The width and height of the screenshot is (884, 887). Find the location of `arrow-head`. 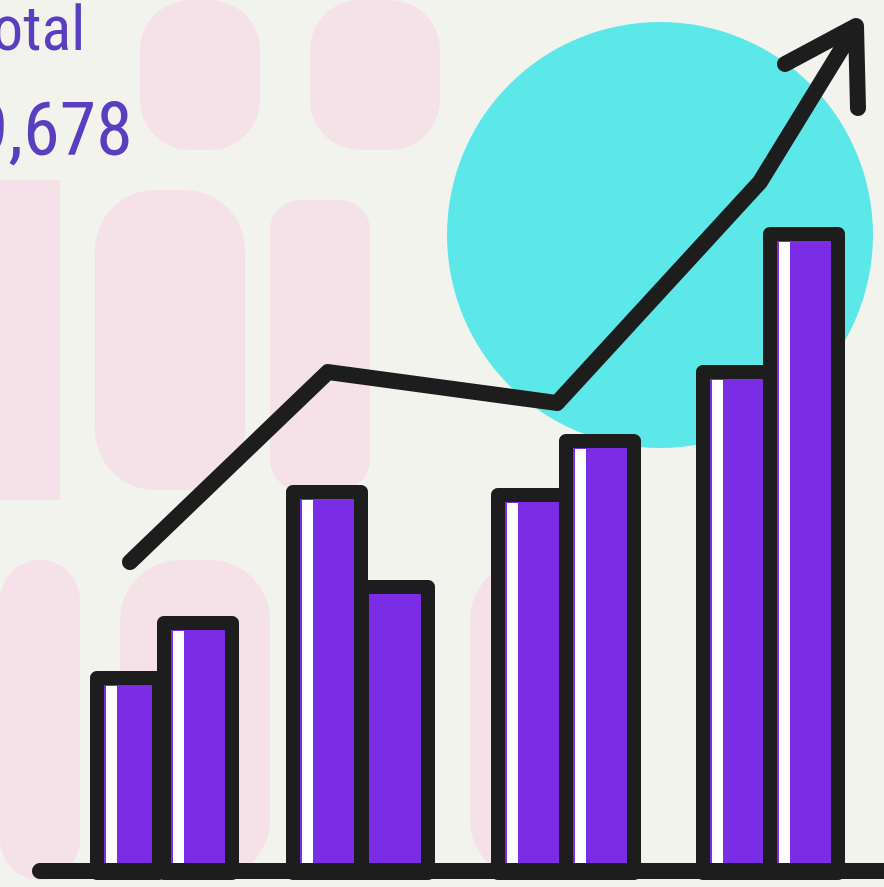

arrow-head is located at coordinates (821, 67).